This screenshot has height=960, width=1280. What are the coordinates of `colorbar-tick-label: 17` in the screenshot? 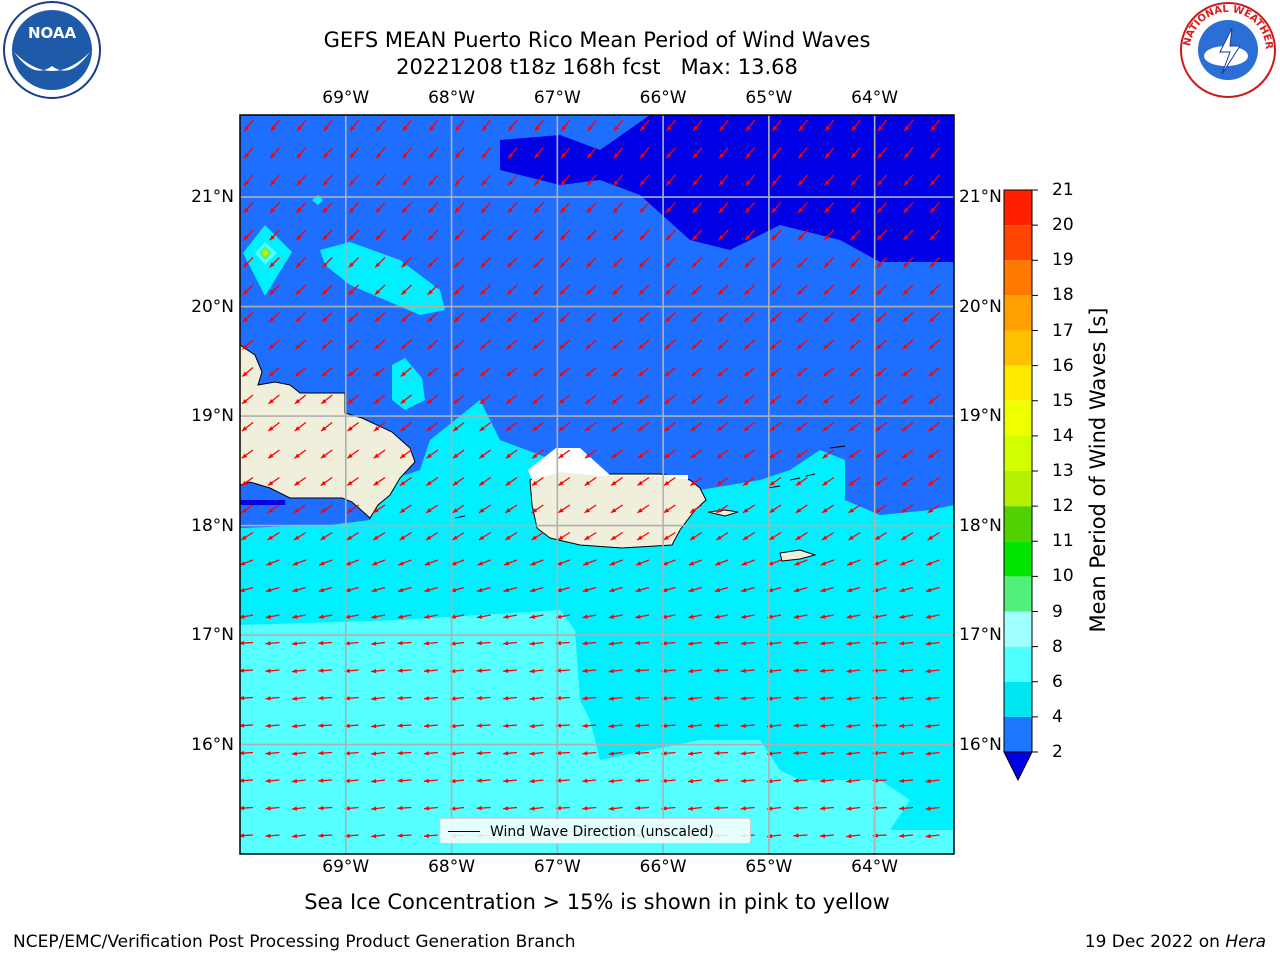 It's located at (1063, 330).